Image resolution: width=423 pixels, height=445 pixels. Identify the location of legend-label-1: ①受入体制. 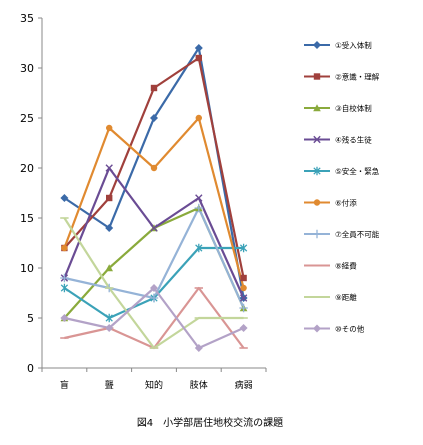
(353, 45).